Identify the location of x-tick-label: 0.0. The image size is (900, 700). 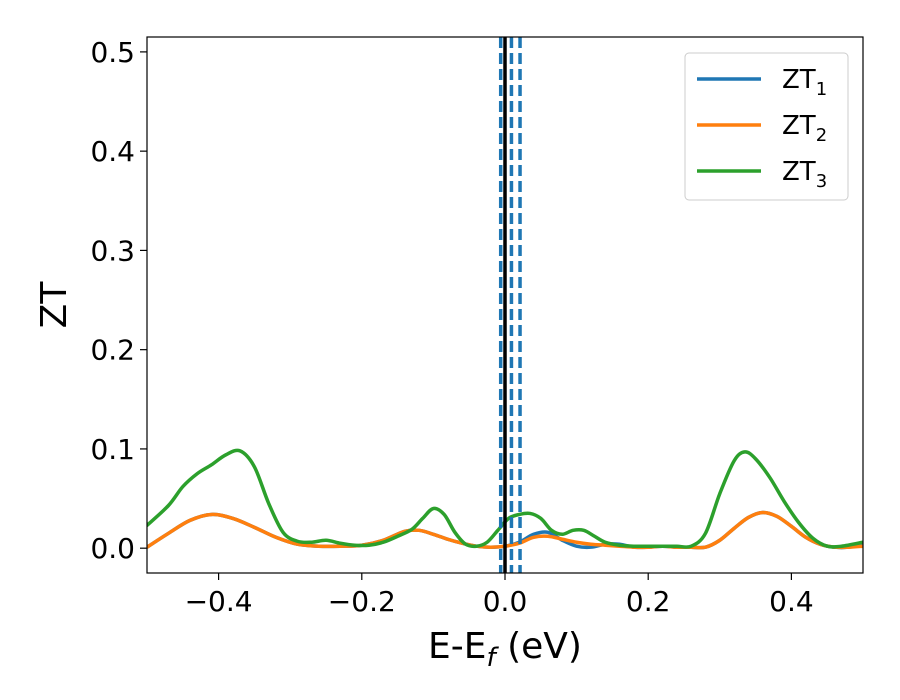
(505, 601).